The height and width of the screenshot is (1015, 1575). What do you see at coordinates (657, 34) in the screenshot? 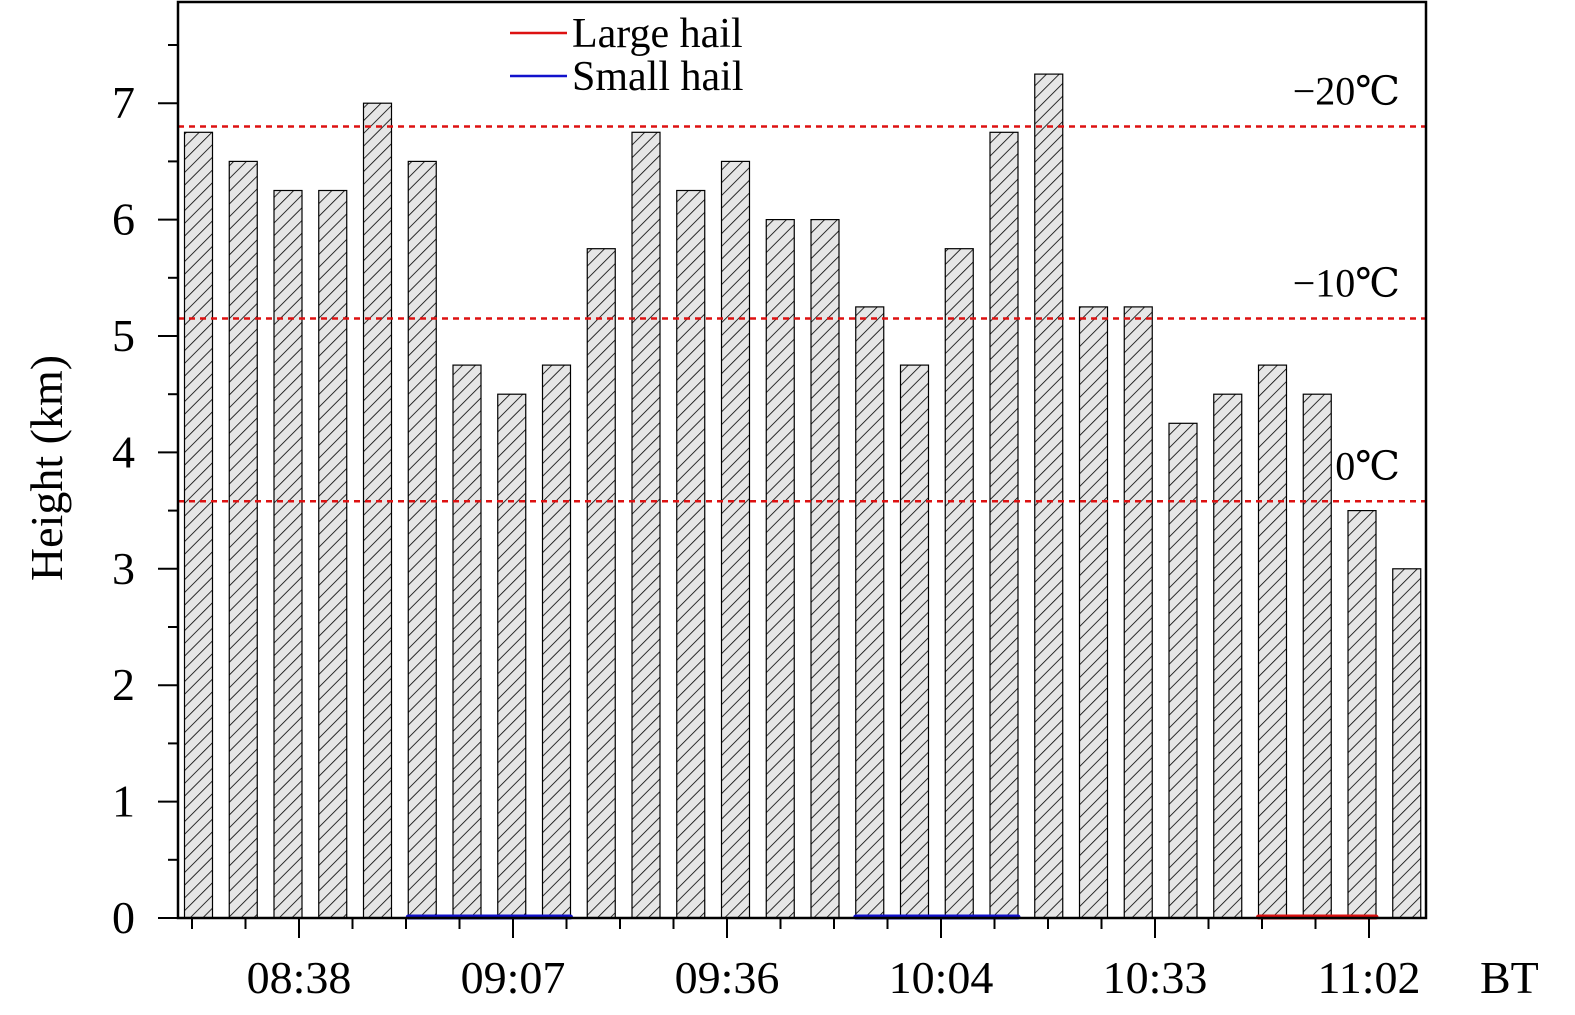
I see `legend-label: Large hail` at bounding box center [657, 34].